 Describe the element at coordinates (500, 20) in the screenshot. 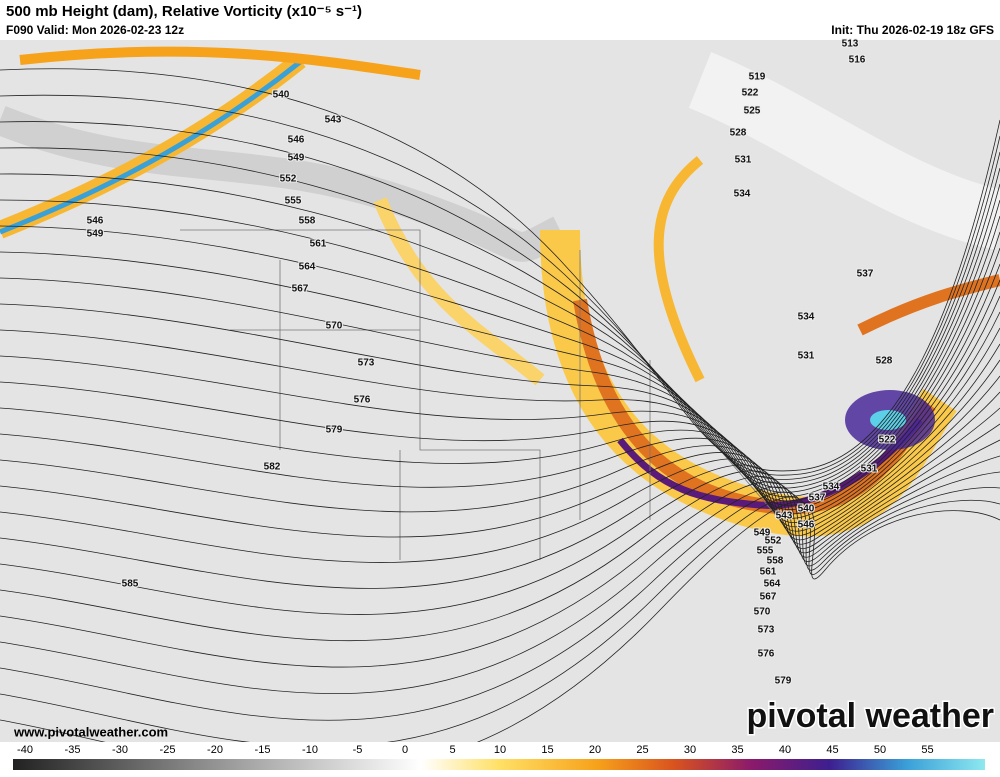

I see `header-bg` at that location.